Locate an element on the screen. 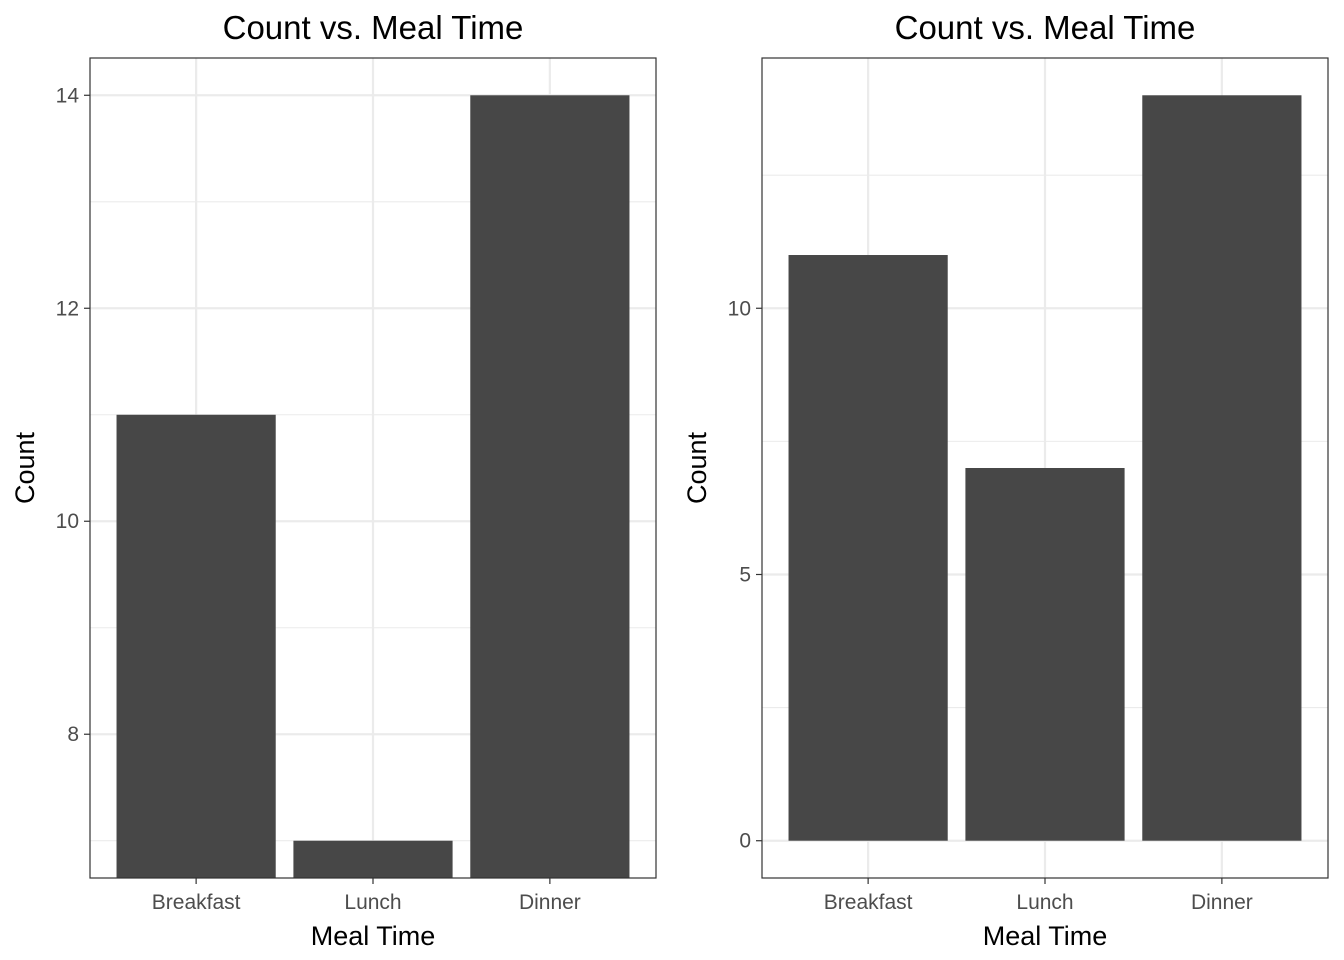  y-tick-label: 8 is located at coordinates (73, 734).